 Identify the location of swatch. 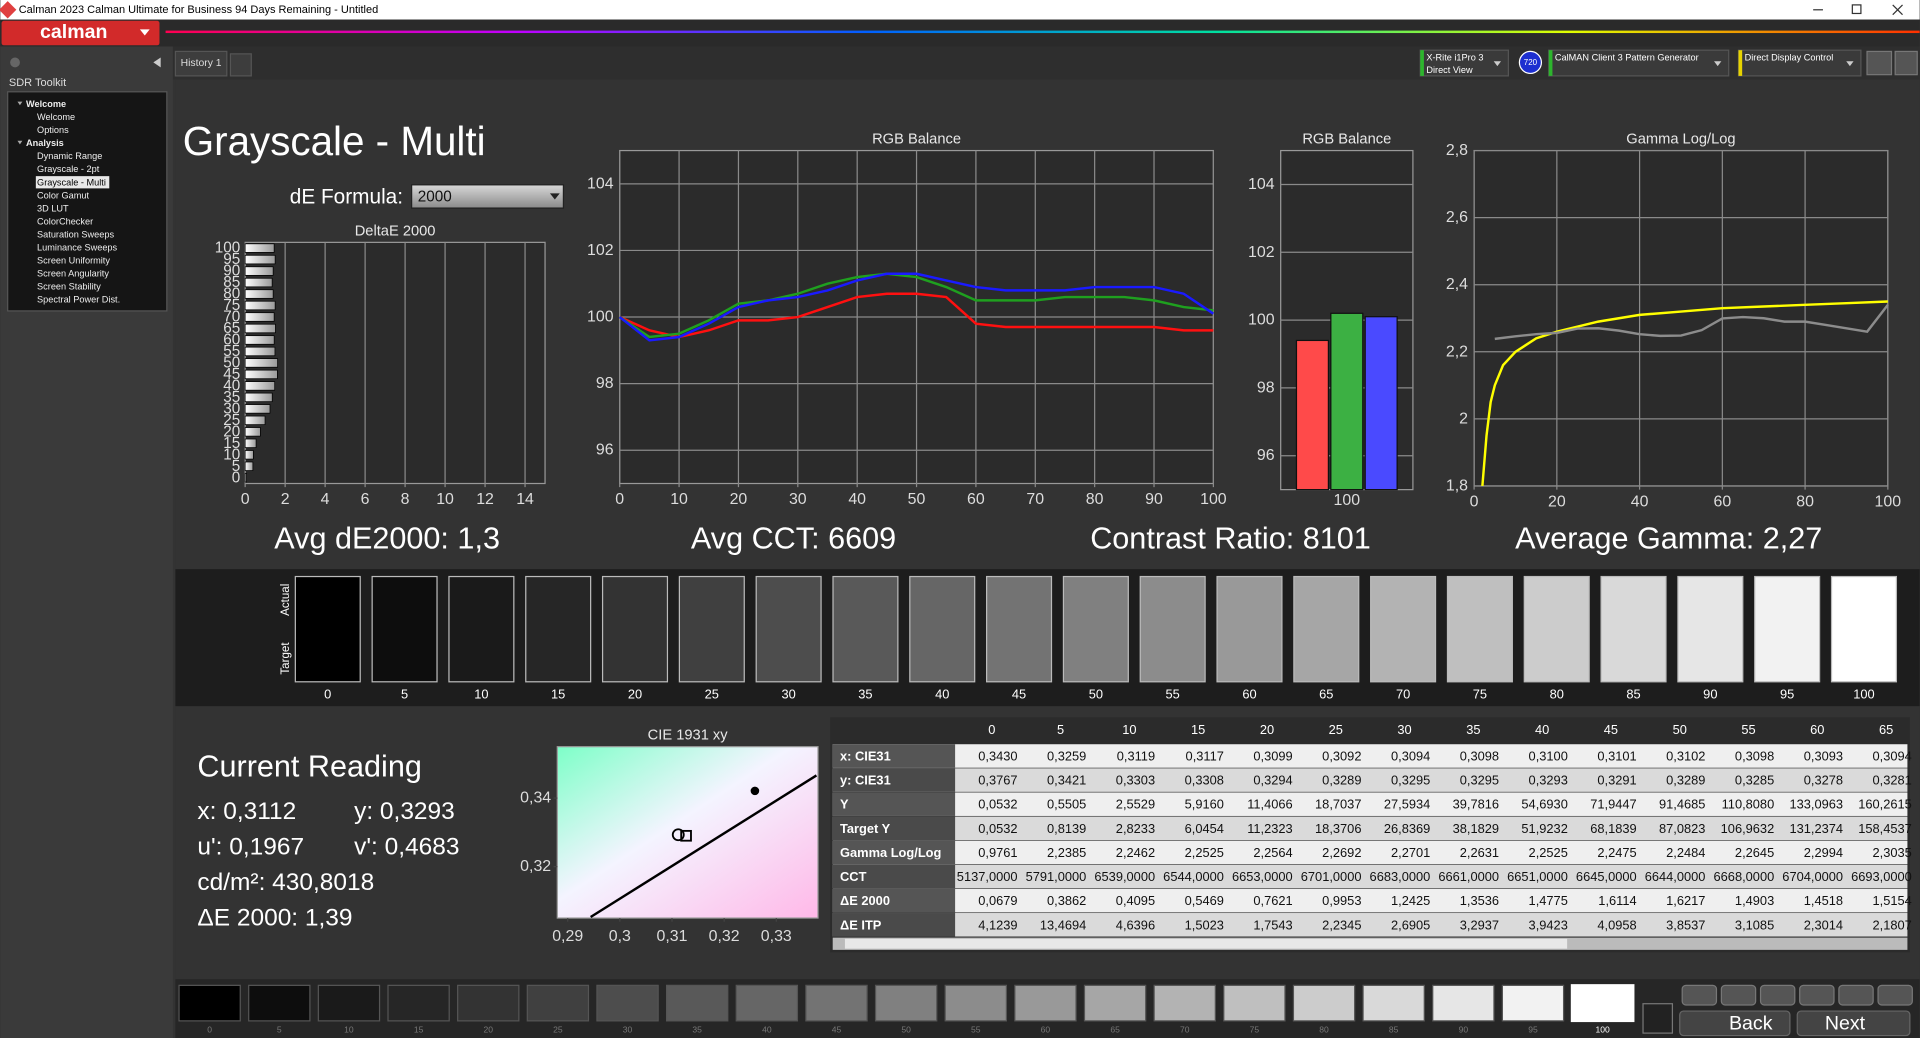
(481, 629).